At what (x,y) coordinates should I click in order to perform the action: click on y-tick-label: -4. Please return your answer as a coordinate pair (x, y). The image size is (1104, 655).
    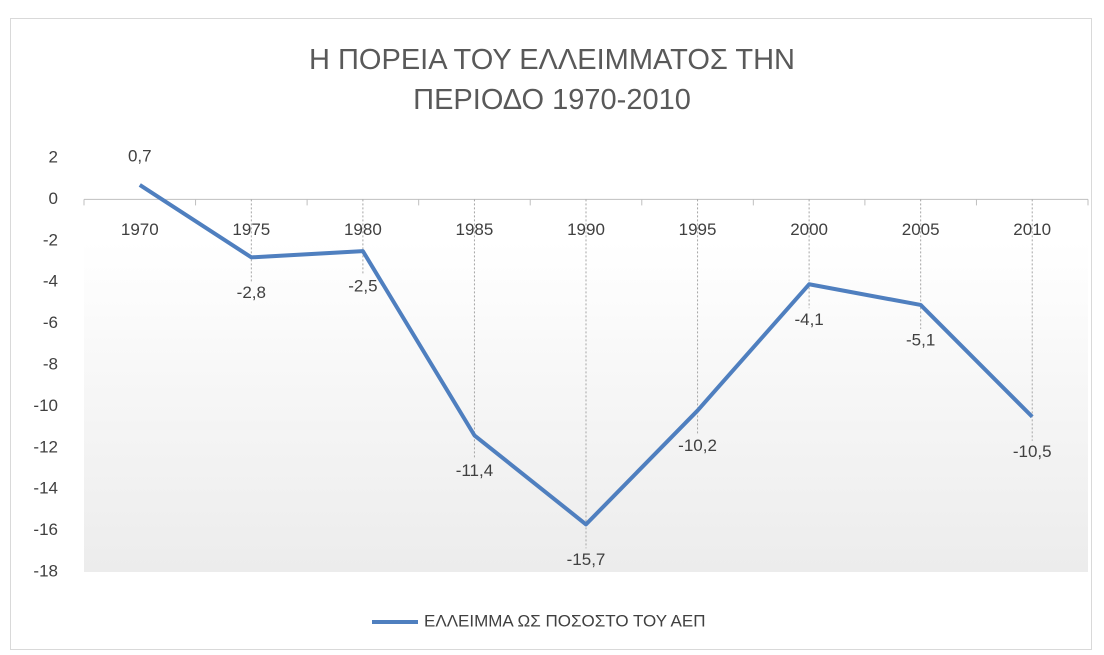
    Looking at the image, I should click on (50, 281).